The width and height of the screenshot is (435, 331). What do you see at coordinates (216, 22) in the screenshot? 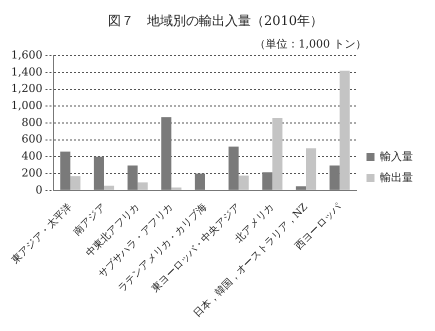
I see `chart-title: 図７ 地域別の輸出入量（2010年）` at bounding box center [216, 22].